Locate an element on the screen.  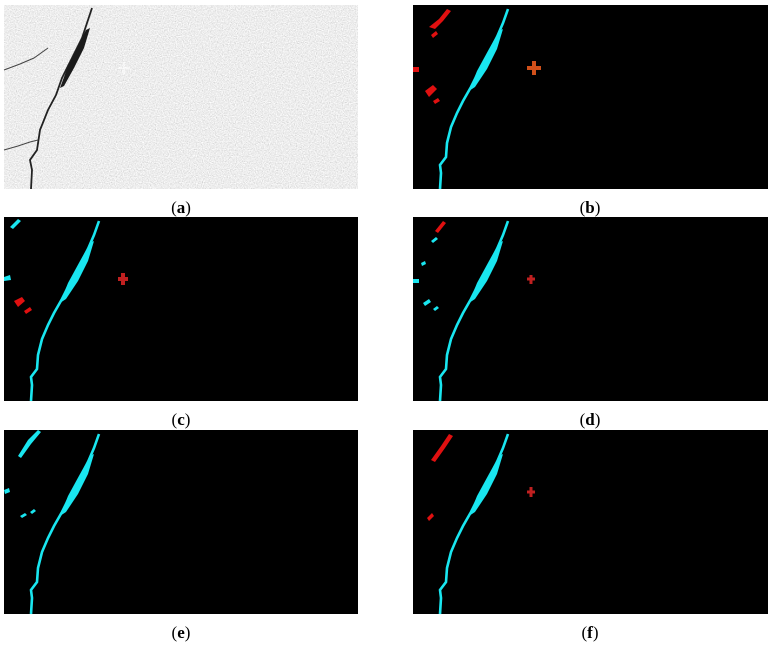
panel-label: (f) is located at coordinates (589, 632).